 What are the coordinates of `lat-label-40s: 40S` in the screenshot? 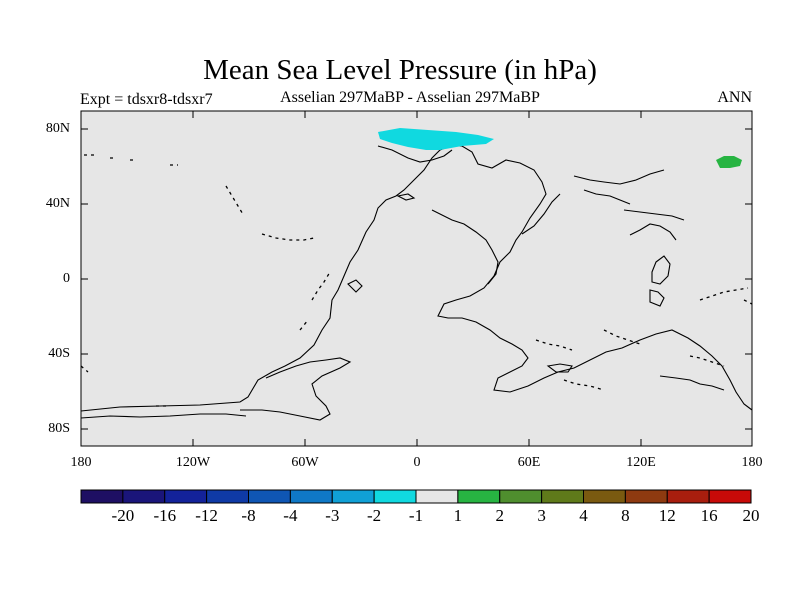 It's located at (59, 353).